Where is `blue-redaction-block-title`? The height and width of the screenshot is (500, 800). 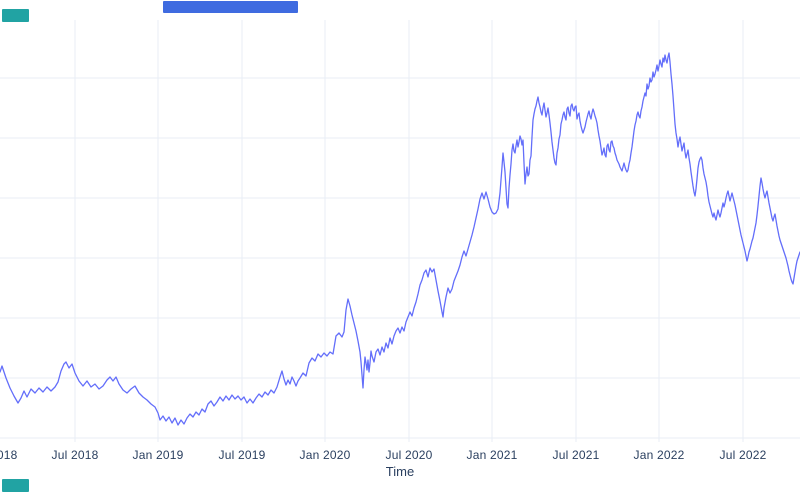 blue-redaction-block-title is located at coordinates (230, 7).